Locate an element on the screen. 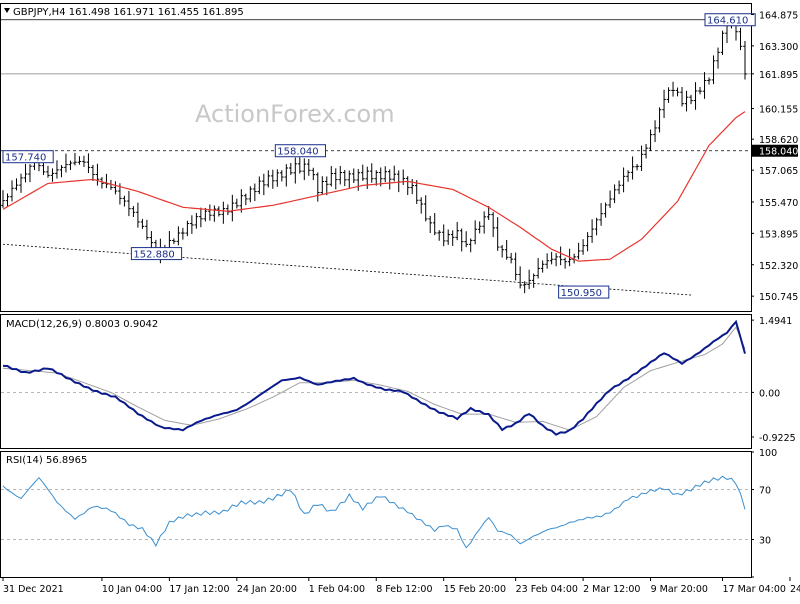 The height and width of the screenshot is (604, 800). annotation-label-2: 152.880 is located at coordinates (153, 255).